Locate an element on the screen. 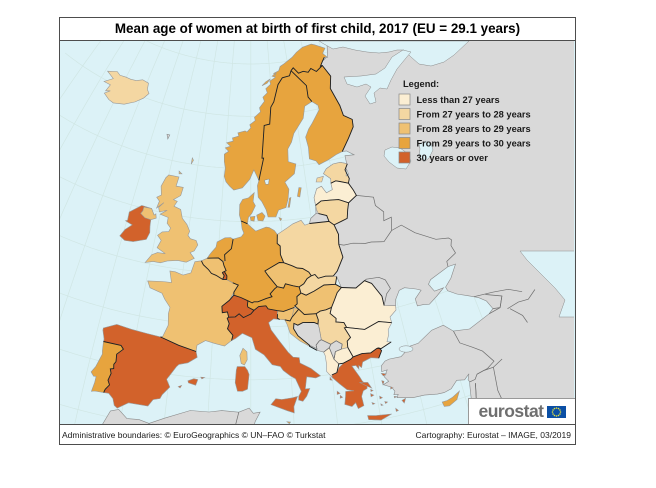 This screenshot has height=488, width=656. svg-text: From 28 years to 29 years is located at coordinates (474, 129).